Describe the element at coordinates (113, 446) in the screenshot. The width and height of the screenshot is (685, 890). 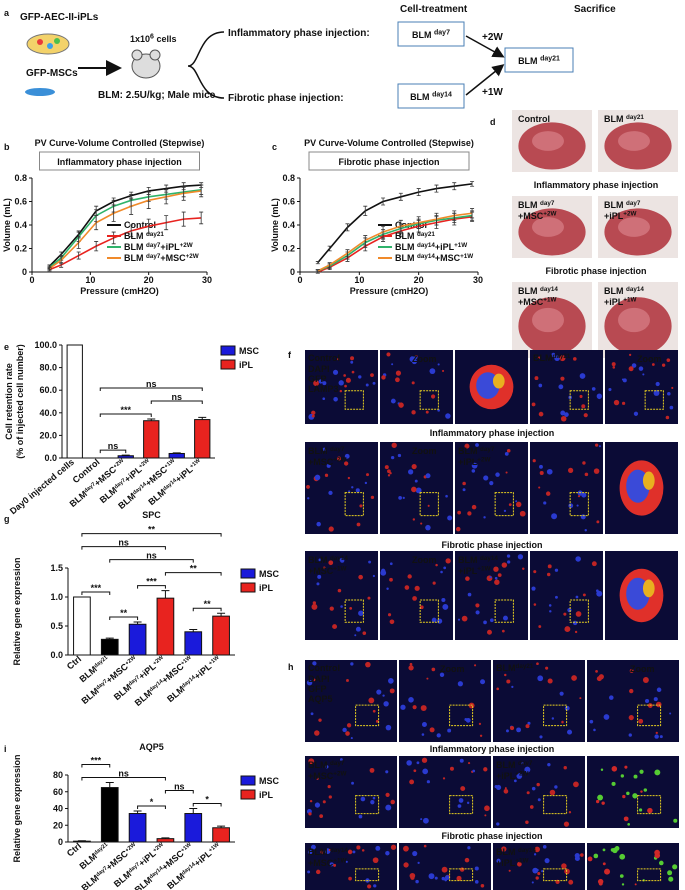
I see `significance-label: ns` at that location.